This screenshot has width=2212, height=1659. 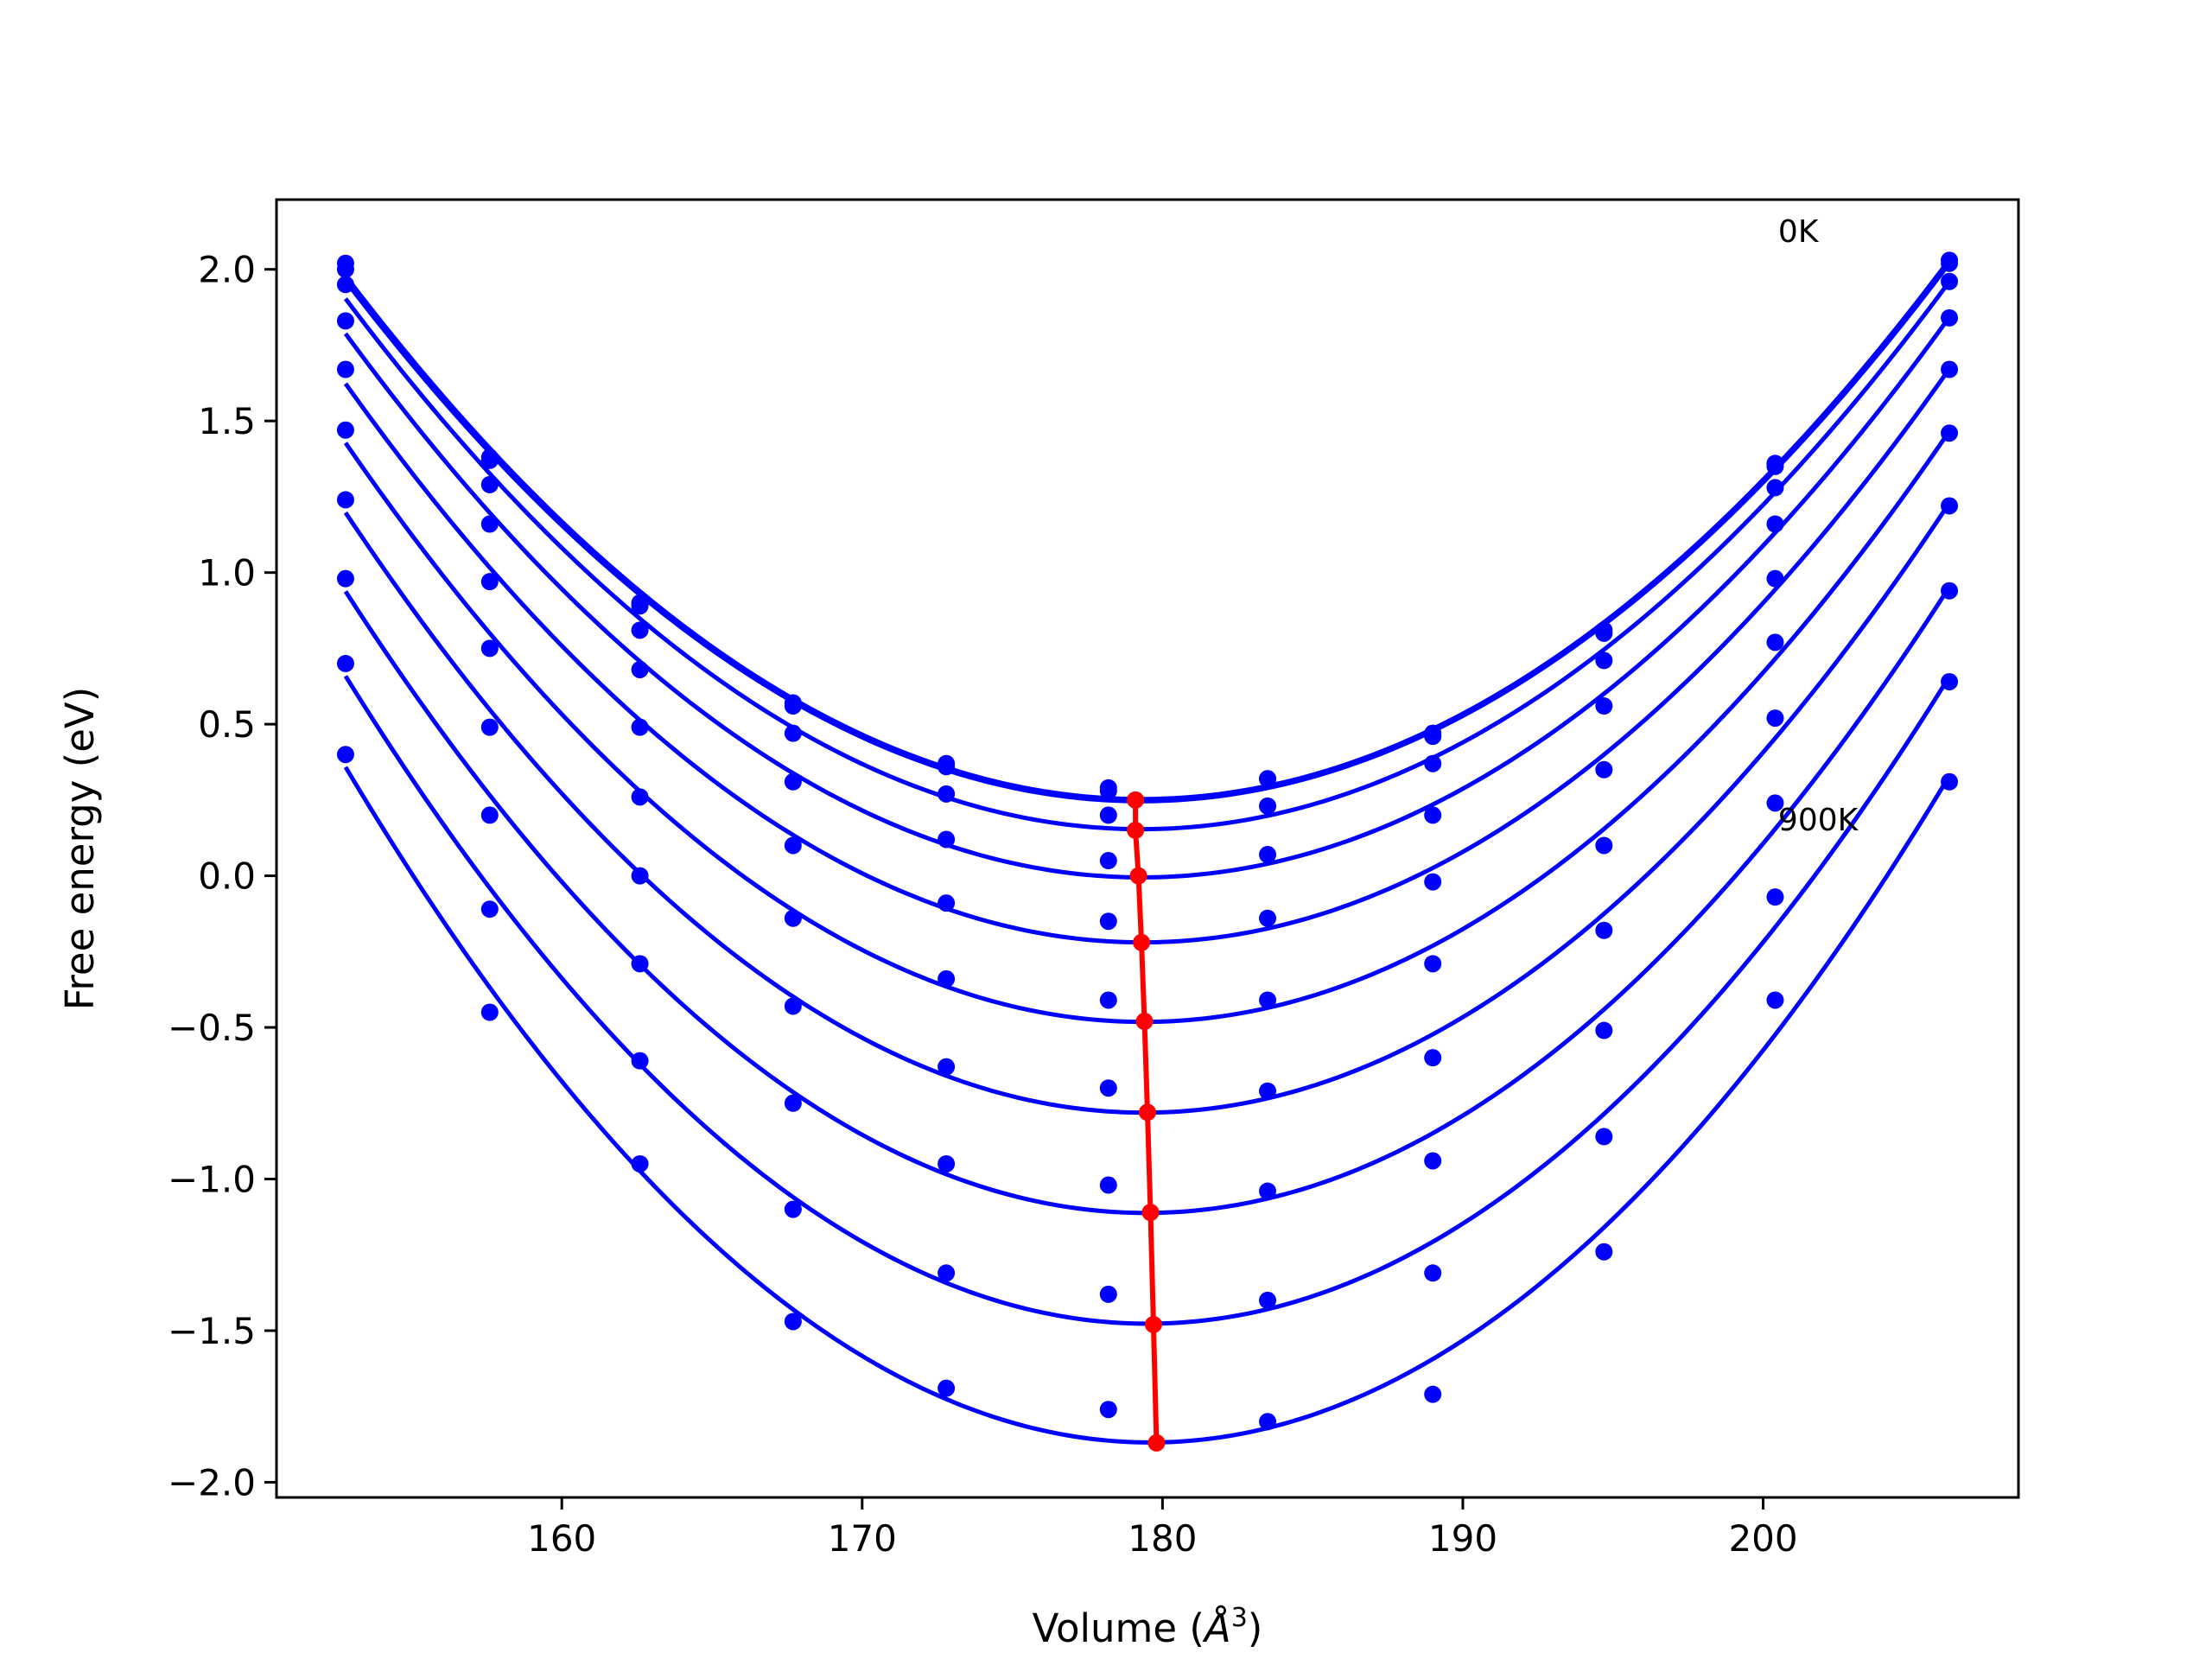 I want to click on annotations: 0K 900K, so click(x=1819, y=526).